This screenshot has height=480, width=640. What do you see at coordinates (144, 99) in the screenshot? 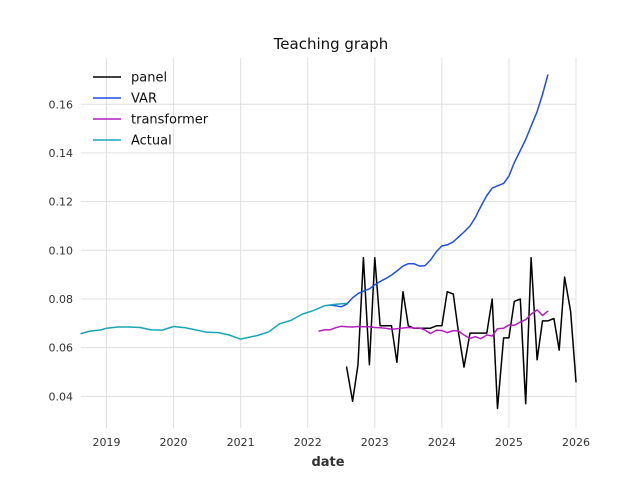
I see `legend-label: VAR` at bounding box center [144, 99].